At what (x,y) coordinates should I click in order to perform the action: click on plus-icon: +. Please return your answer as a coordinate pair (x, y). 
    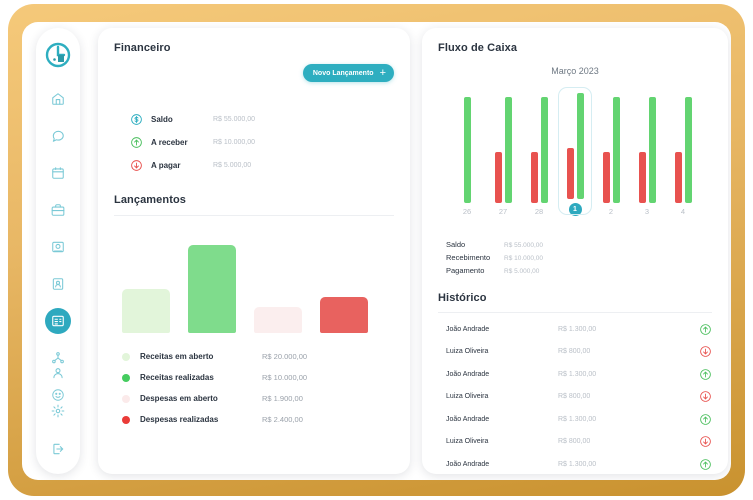
    Looking at the image, I should click on (382, 72).